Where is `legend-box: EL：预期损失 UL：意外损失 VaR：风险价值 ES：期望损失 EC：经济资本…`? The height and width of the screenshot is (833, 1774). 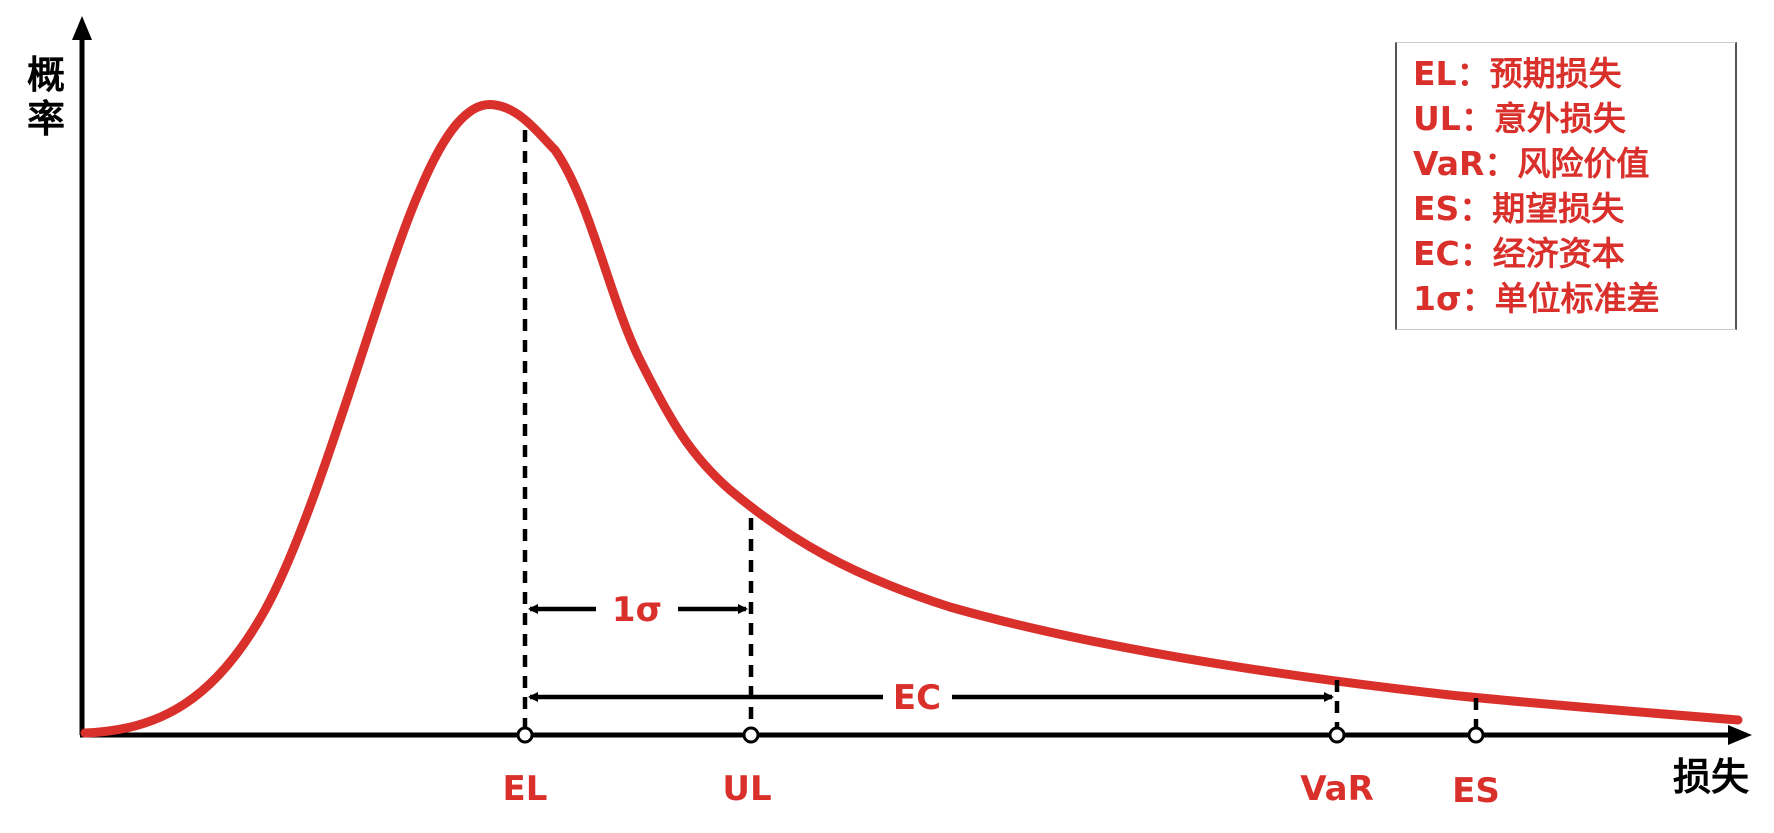 legend-box: EL：预期损失 UL：意外损失 VaR：风险价值 ES：期望损失 EC：经济资本… is located at coordinates (1566, 186).